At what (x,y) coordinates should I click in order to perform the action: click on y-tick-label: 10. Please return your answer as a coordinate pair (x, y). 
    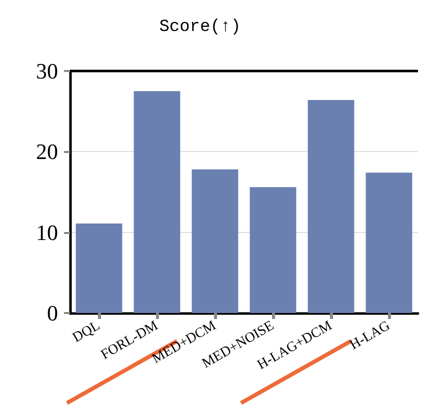
    Looking at the image, I should click on (47, 232).